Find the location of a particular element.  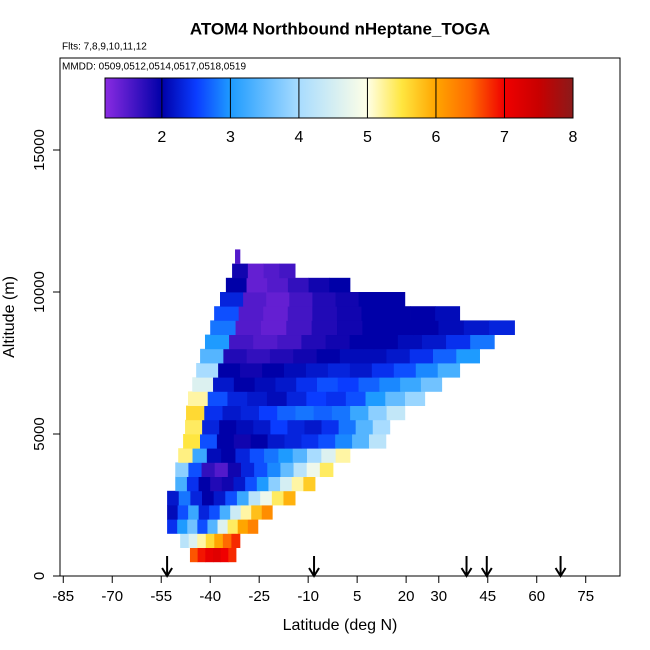

colorbar-tick-label: 6 is located at coordinates (436, 137).